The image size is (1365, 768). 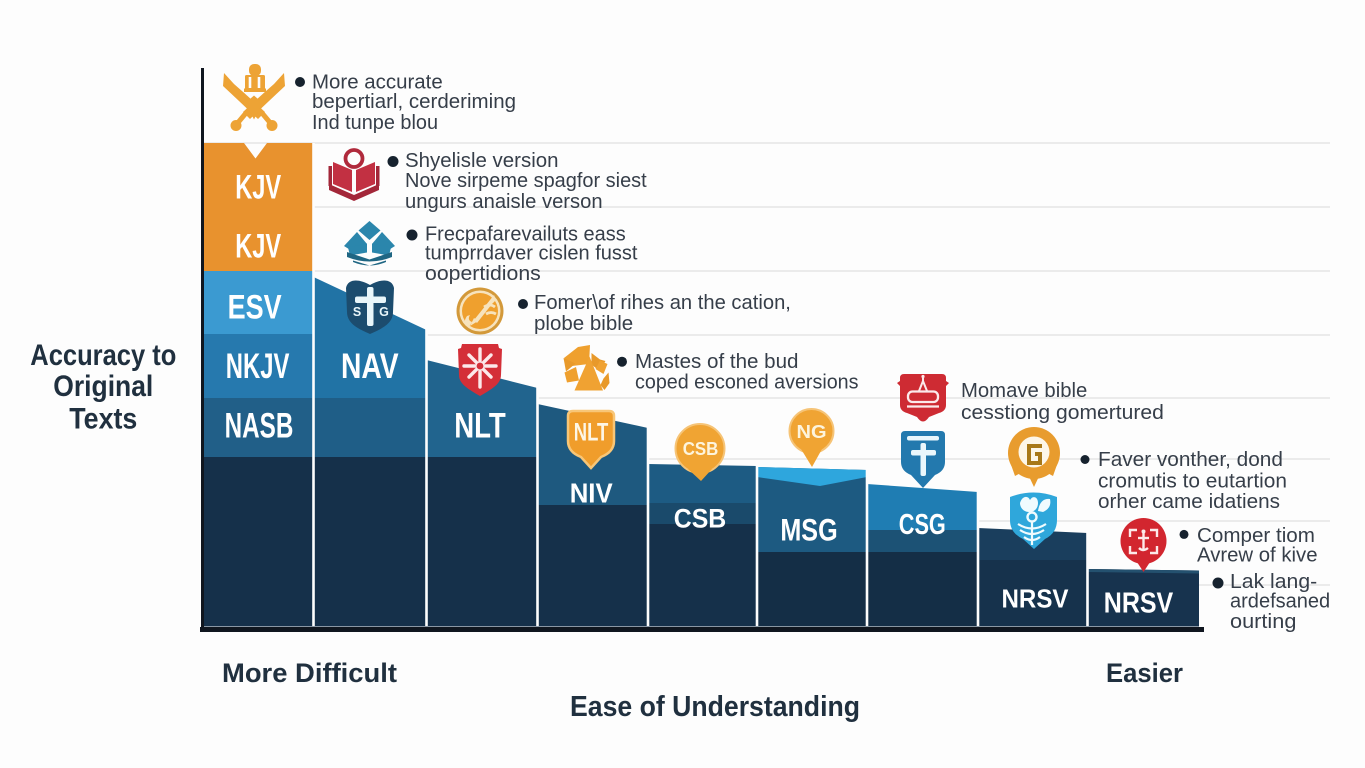 I want to click on svg-text: Momave bible, so click(x=1024, y=390).